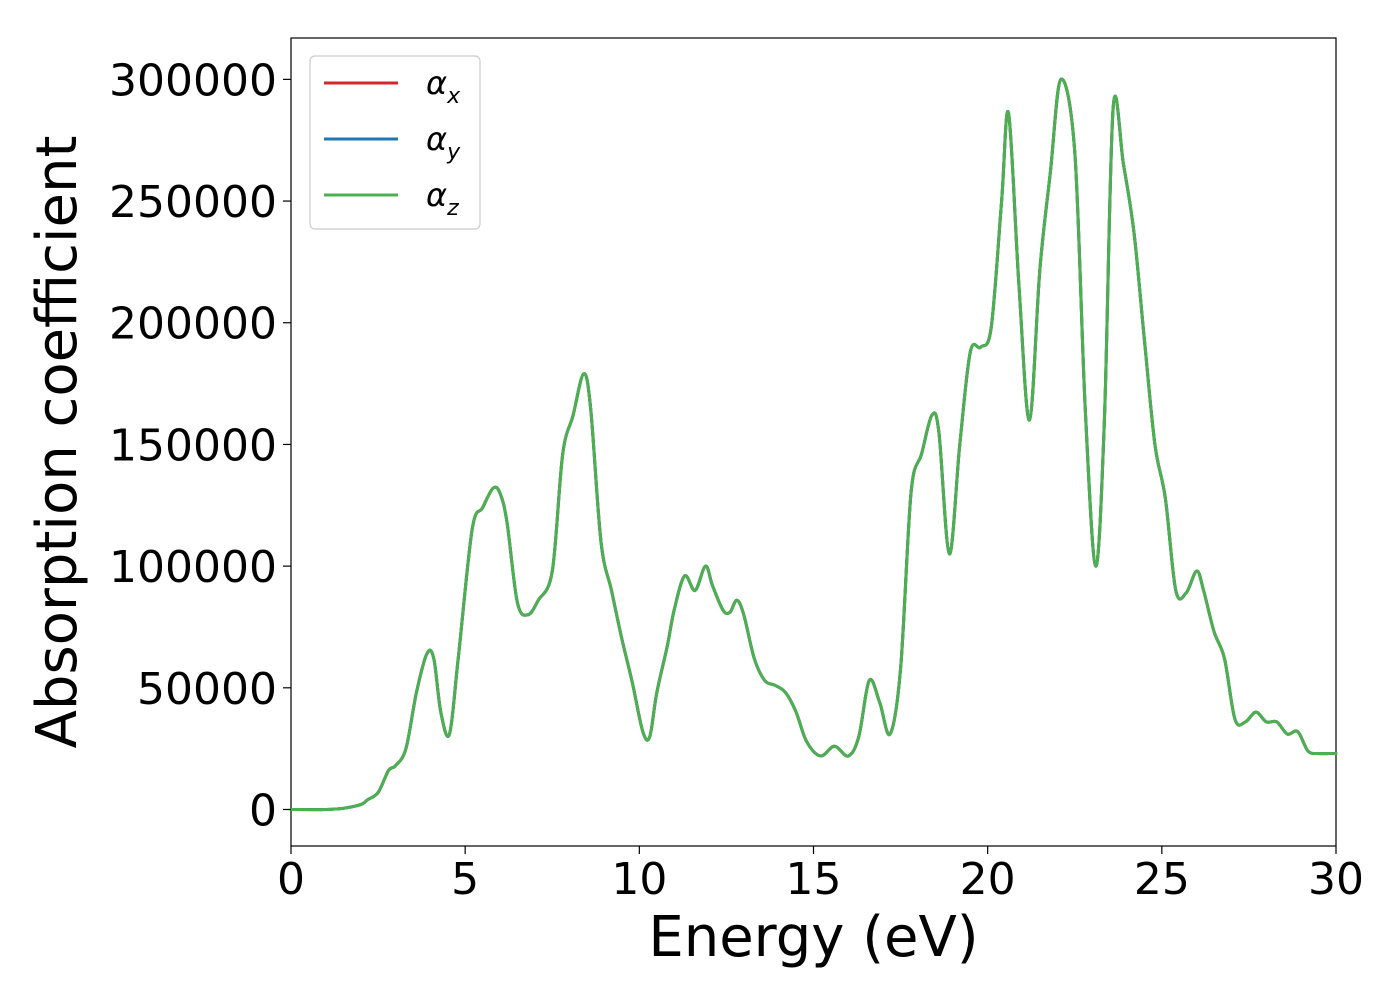 The width and height of the screenshot is (1400, 1000). Describe the element at coordinates (453, 96) in the screenshot. I see `legend-subscript: x` at that location.